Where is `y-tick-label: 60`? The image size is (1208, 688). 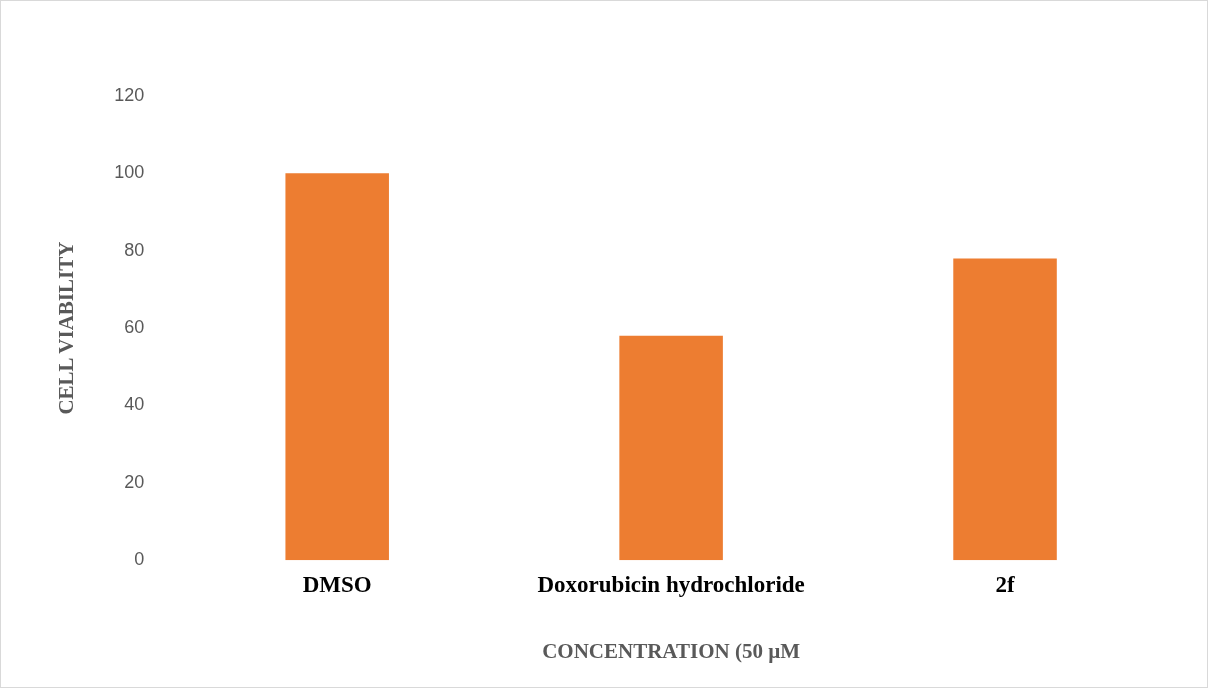 y-tick-label: 60 is located at coordinates (134, 327).